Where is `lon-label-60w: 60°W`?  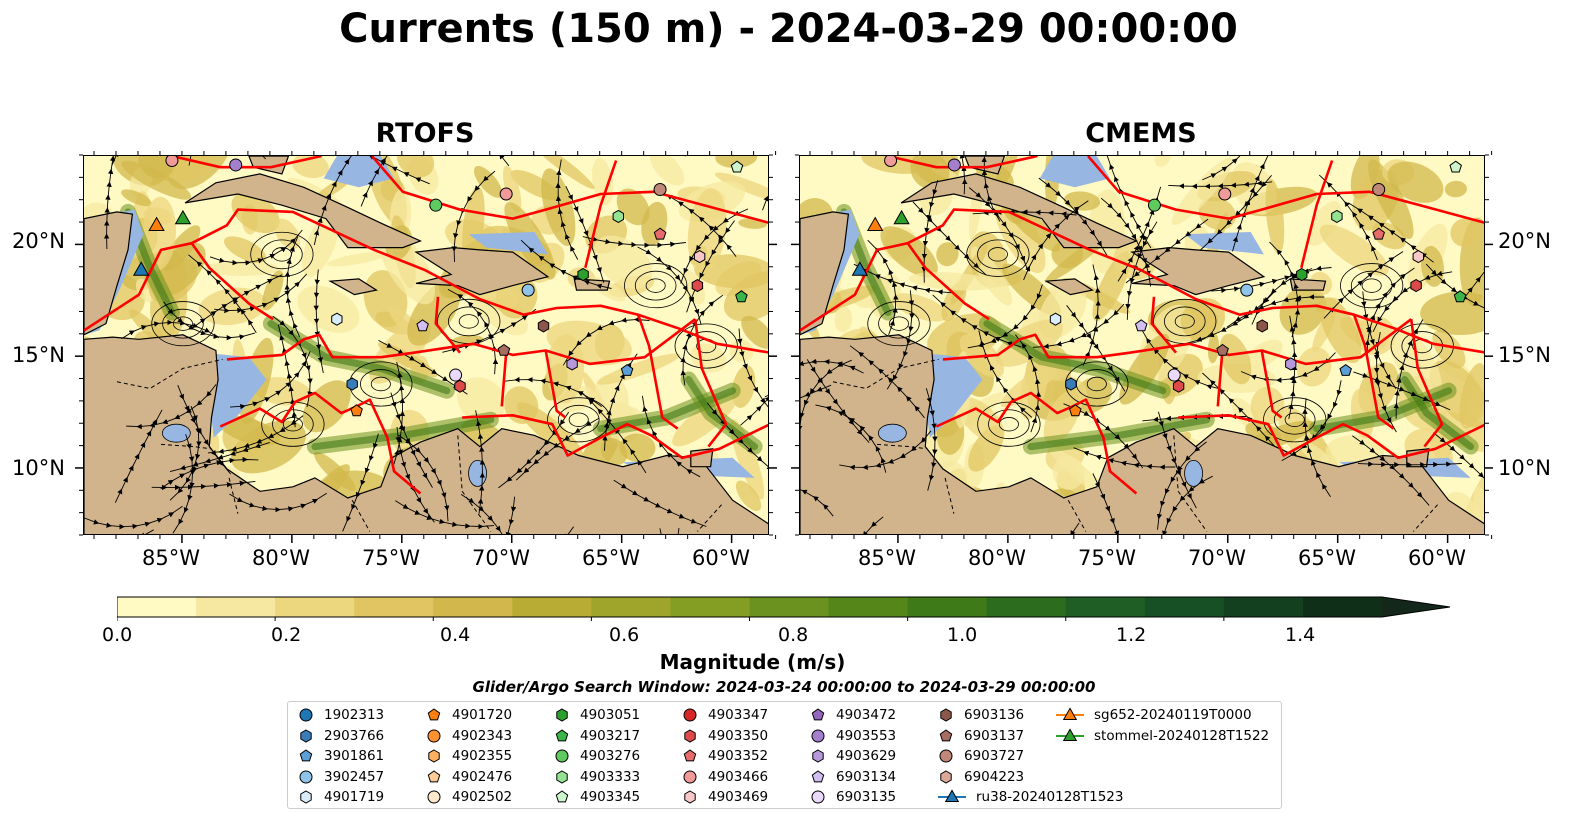
lon-label-60w: 60°W is located at coordinates (721, 558).